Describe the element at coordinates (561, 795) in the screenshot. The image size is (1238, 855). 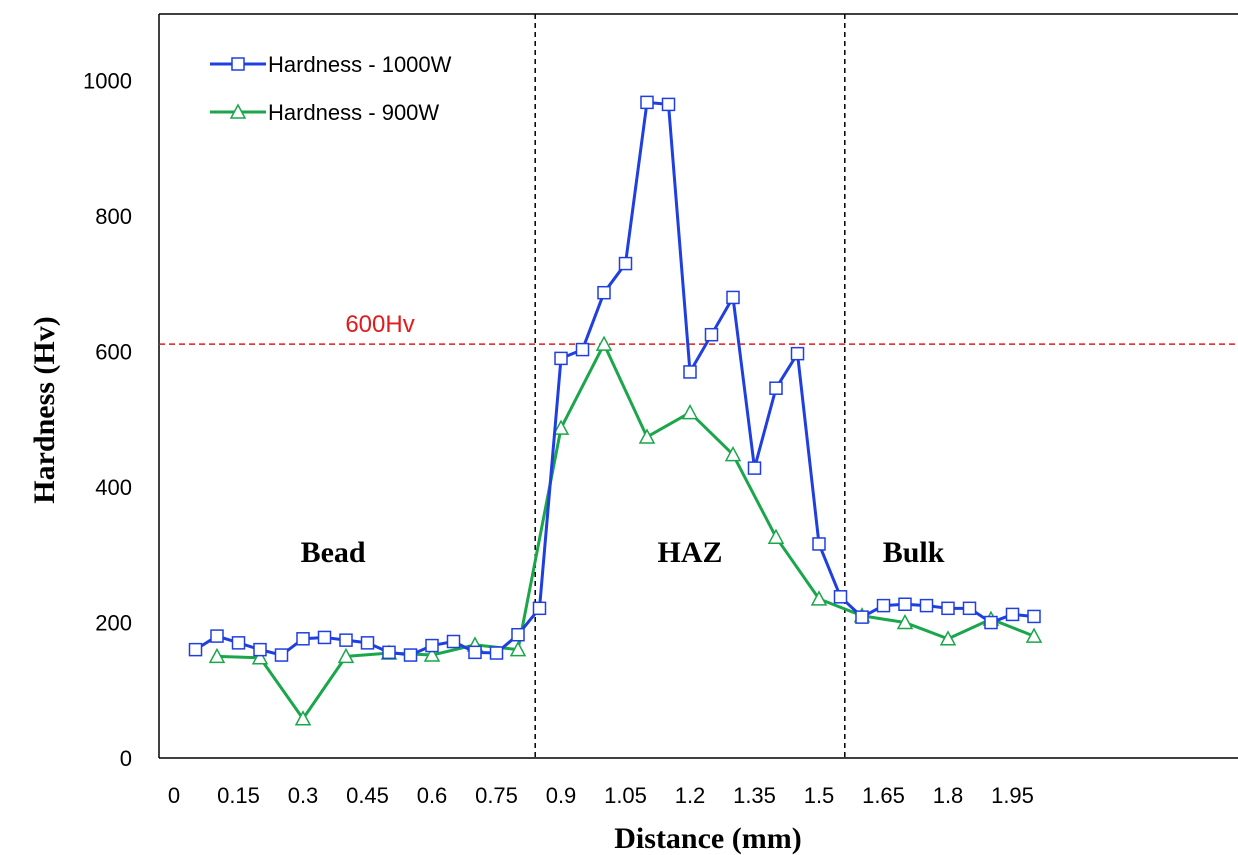
I see `x-tick-label: 0.9` at that location.